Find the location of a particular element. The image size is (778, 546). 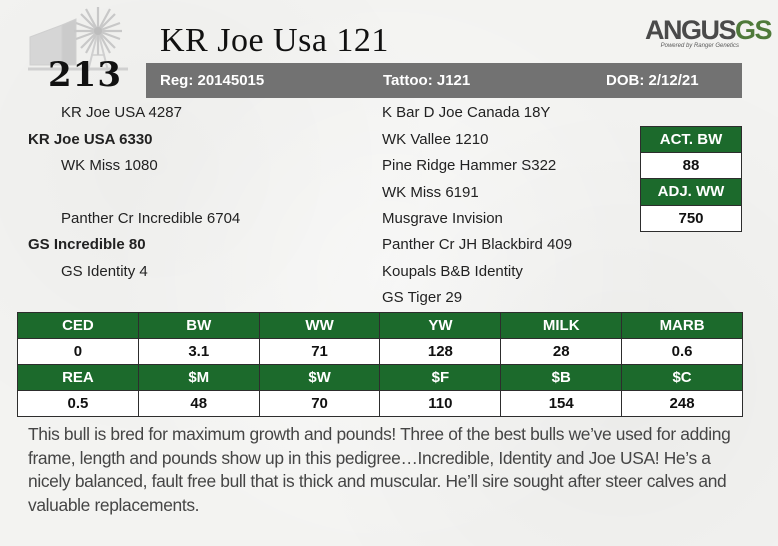

pedigree-right-item: Panther Cr JH Blackbird 409 is located at coordinates (477, 244).